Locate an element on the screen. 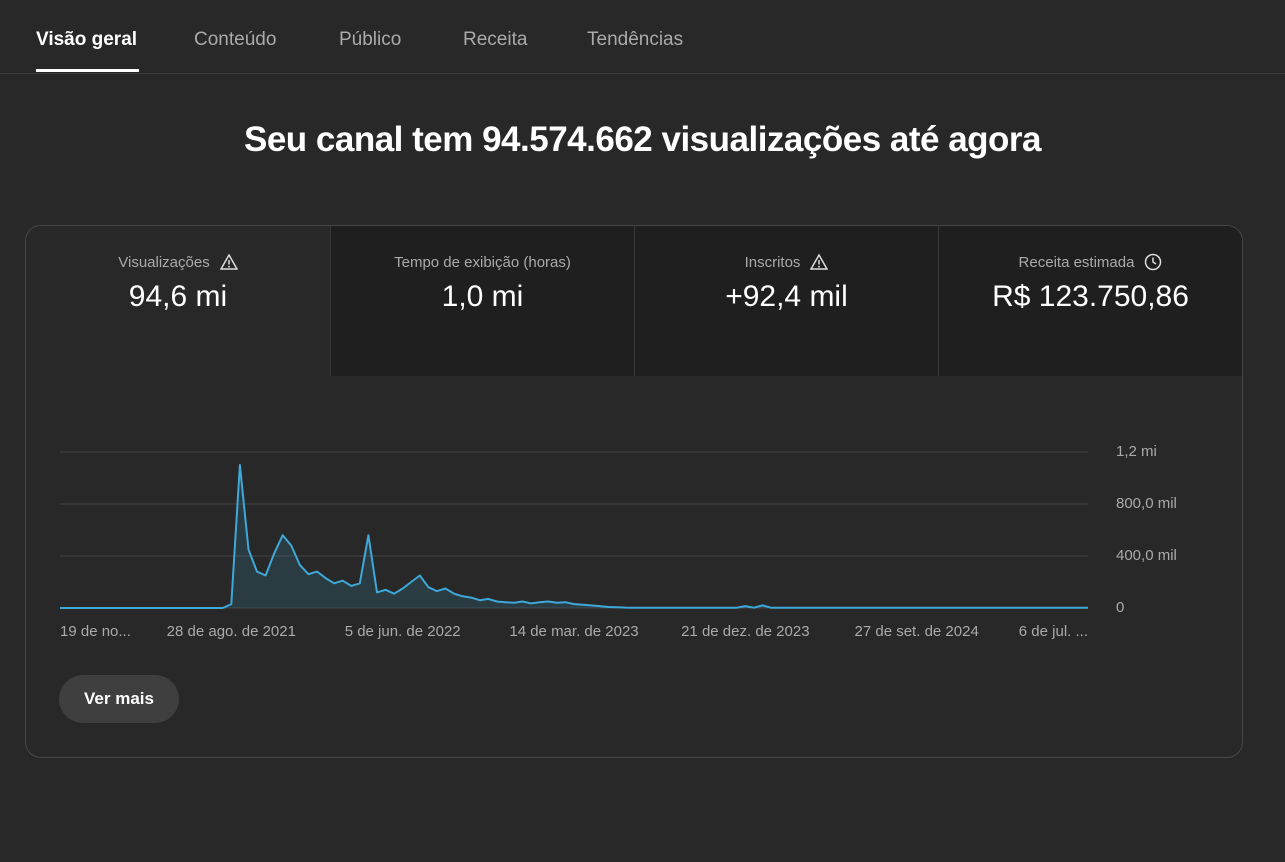  see-more-button: Ver mais is located at coordinates (119, 699).